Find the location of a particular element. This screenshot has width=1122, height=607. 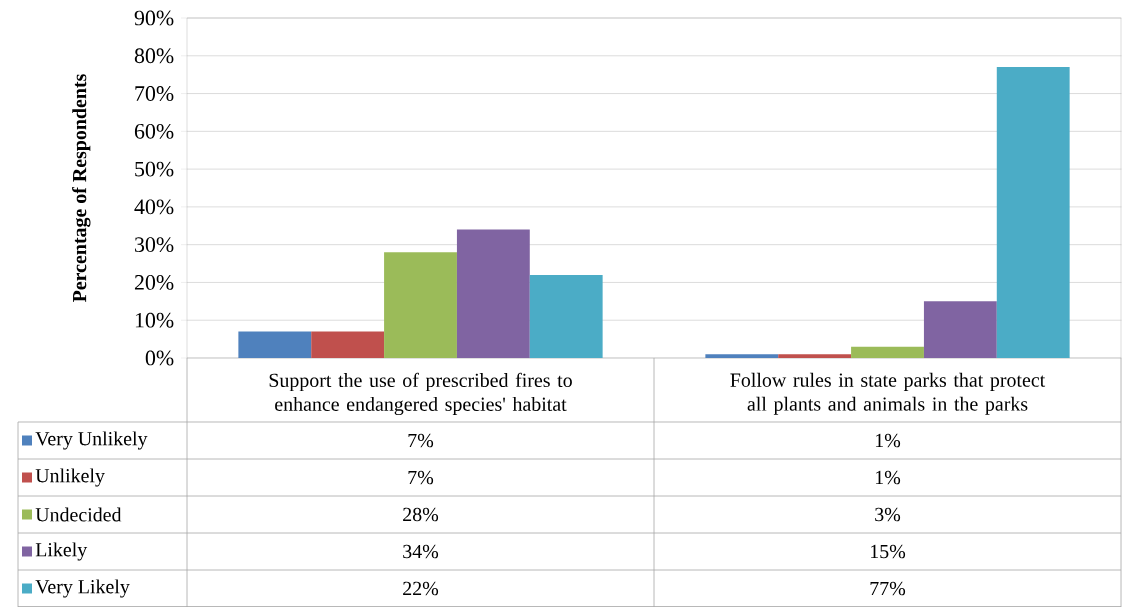

x-tick-label: Follow rules in state parks that protect all plants and animals in the parks is located at coordinates (888, 393).